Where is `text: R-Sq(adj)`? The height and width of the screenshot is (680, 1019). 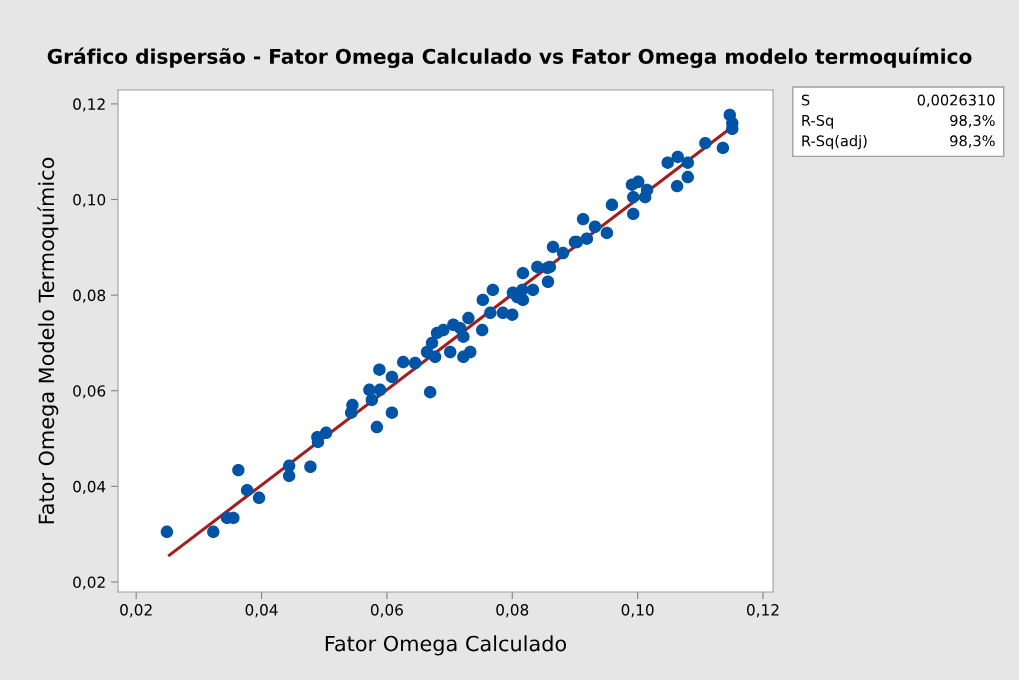 text: R-Sq(adj) is located at coordinates (834, 142).